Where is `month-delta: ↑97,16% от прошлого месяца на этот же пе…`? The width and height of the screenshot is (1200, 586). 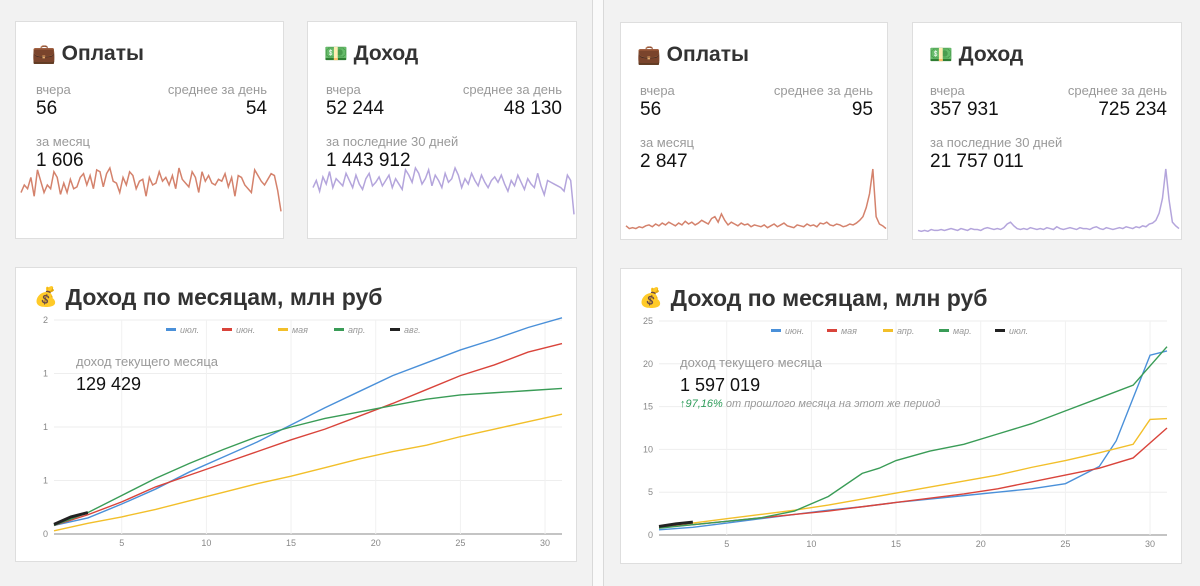 month-delta: ↑97,16% от прошлого месяца на этот же пе… is located at coordinates (810, 404).